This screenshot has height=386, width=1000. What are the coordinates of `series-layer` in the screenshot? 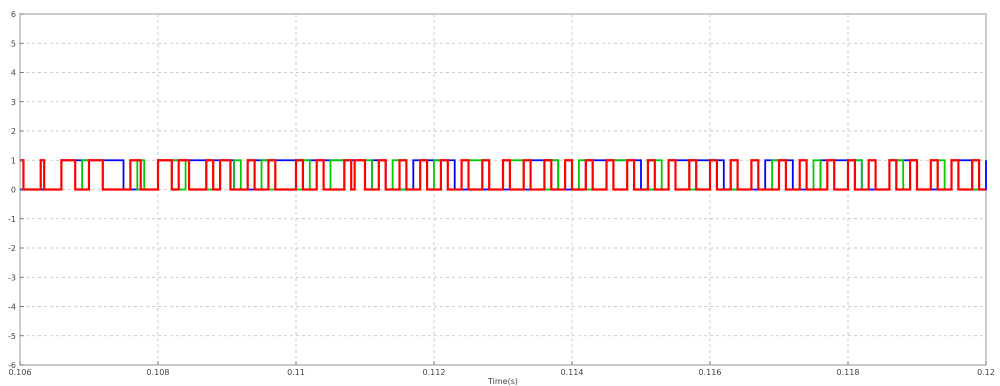 It's located at (503, 175).